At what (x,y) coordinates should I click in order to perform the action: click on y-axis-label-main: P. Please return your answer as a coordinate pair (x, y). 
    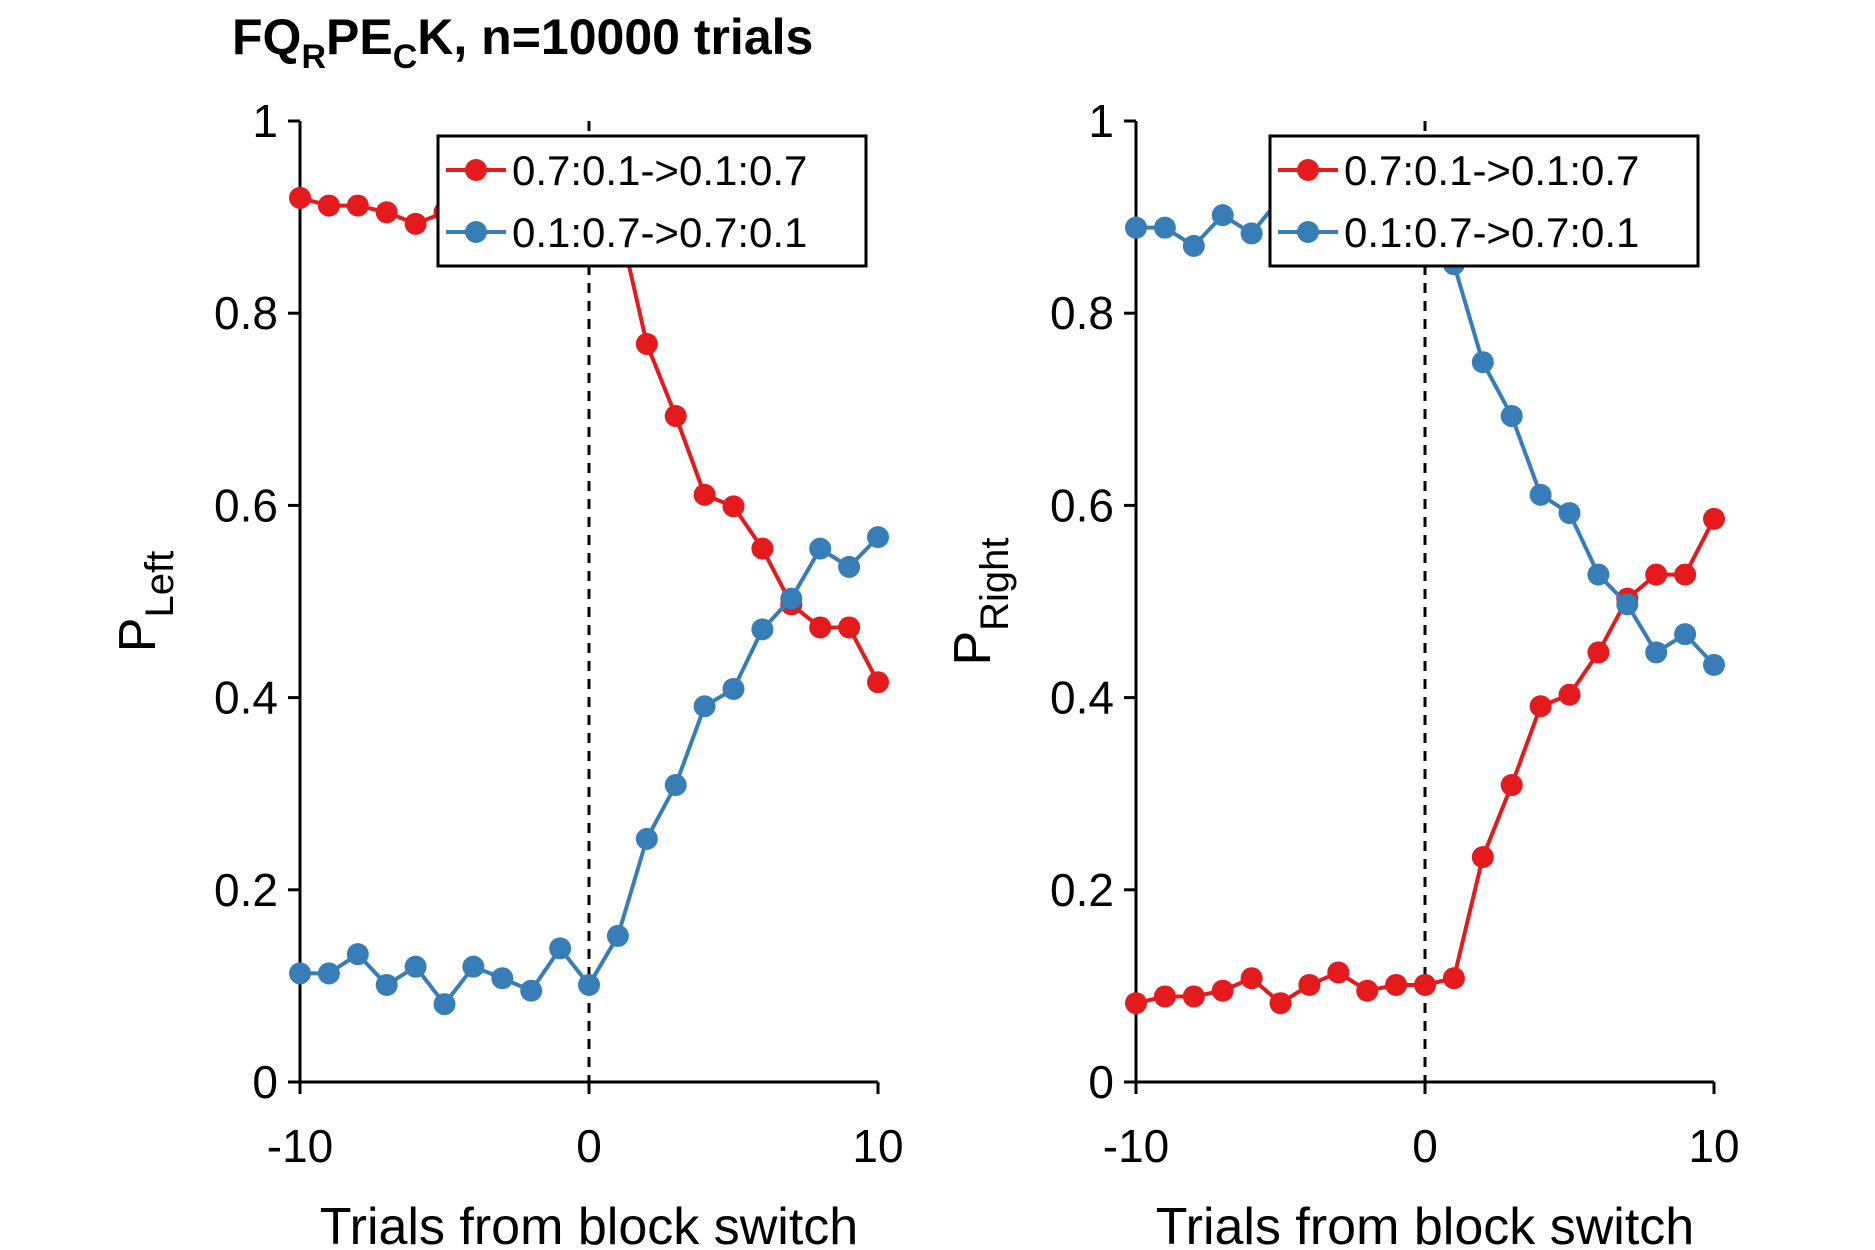
    Looking at the image, I should click on (973, 648).